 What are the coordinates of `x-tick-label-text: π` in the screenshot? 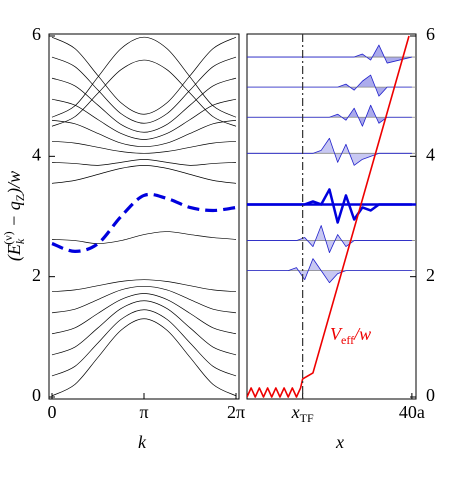 It's located at (143, 412).